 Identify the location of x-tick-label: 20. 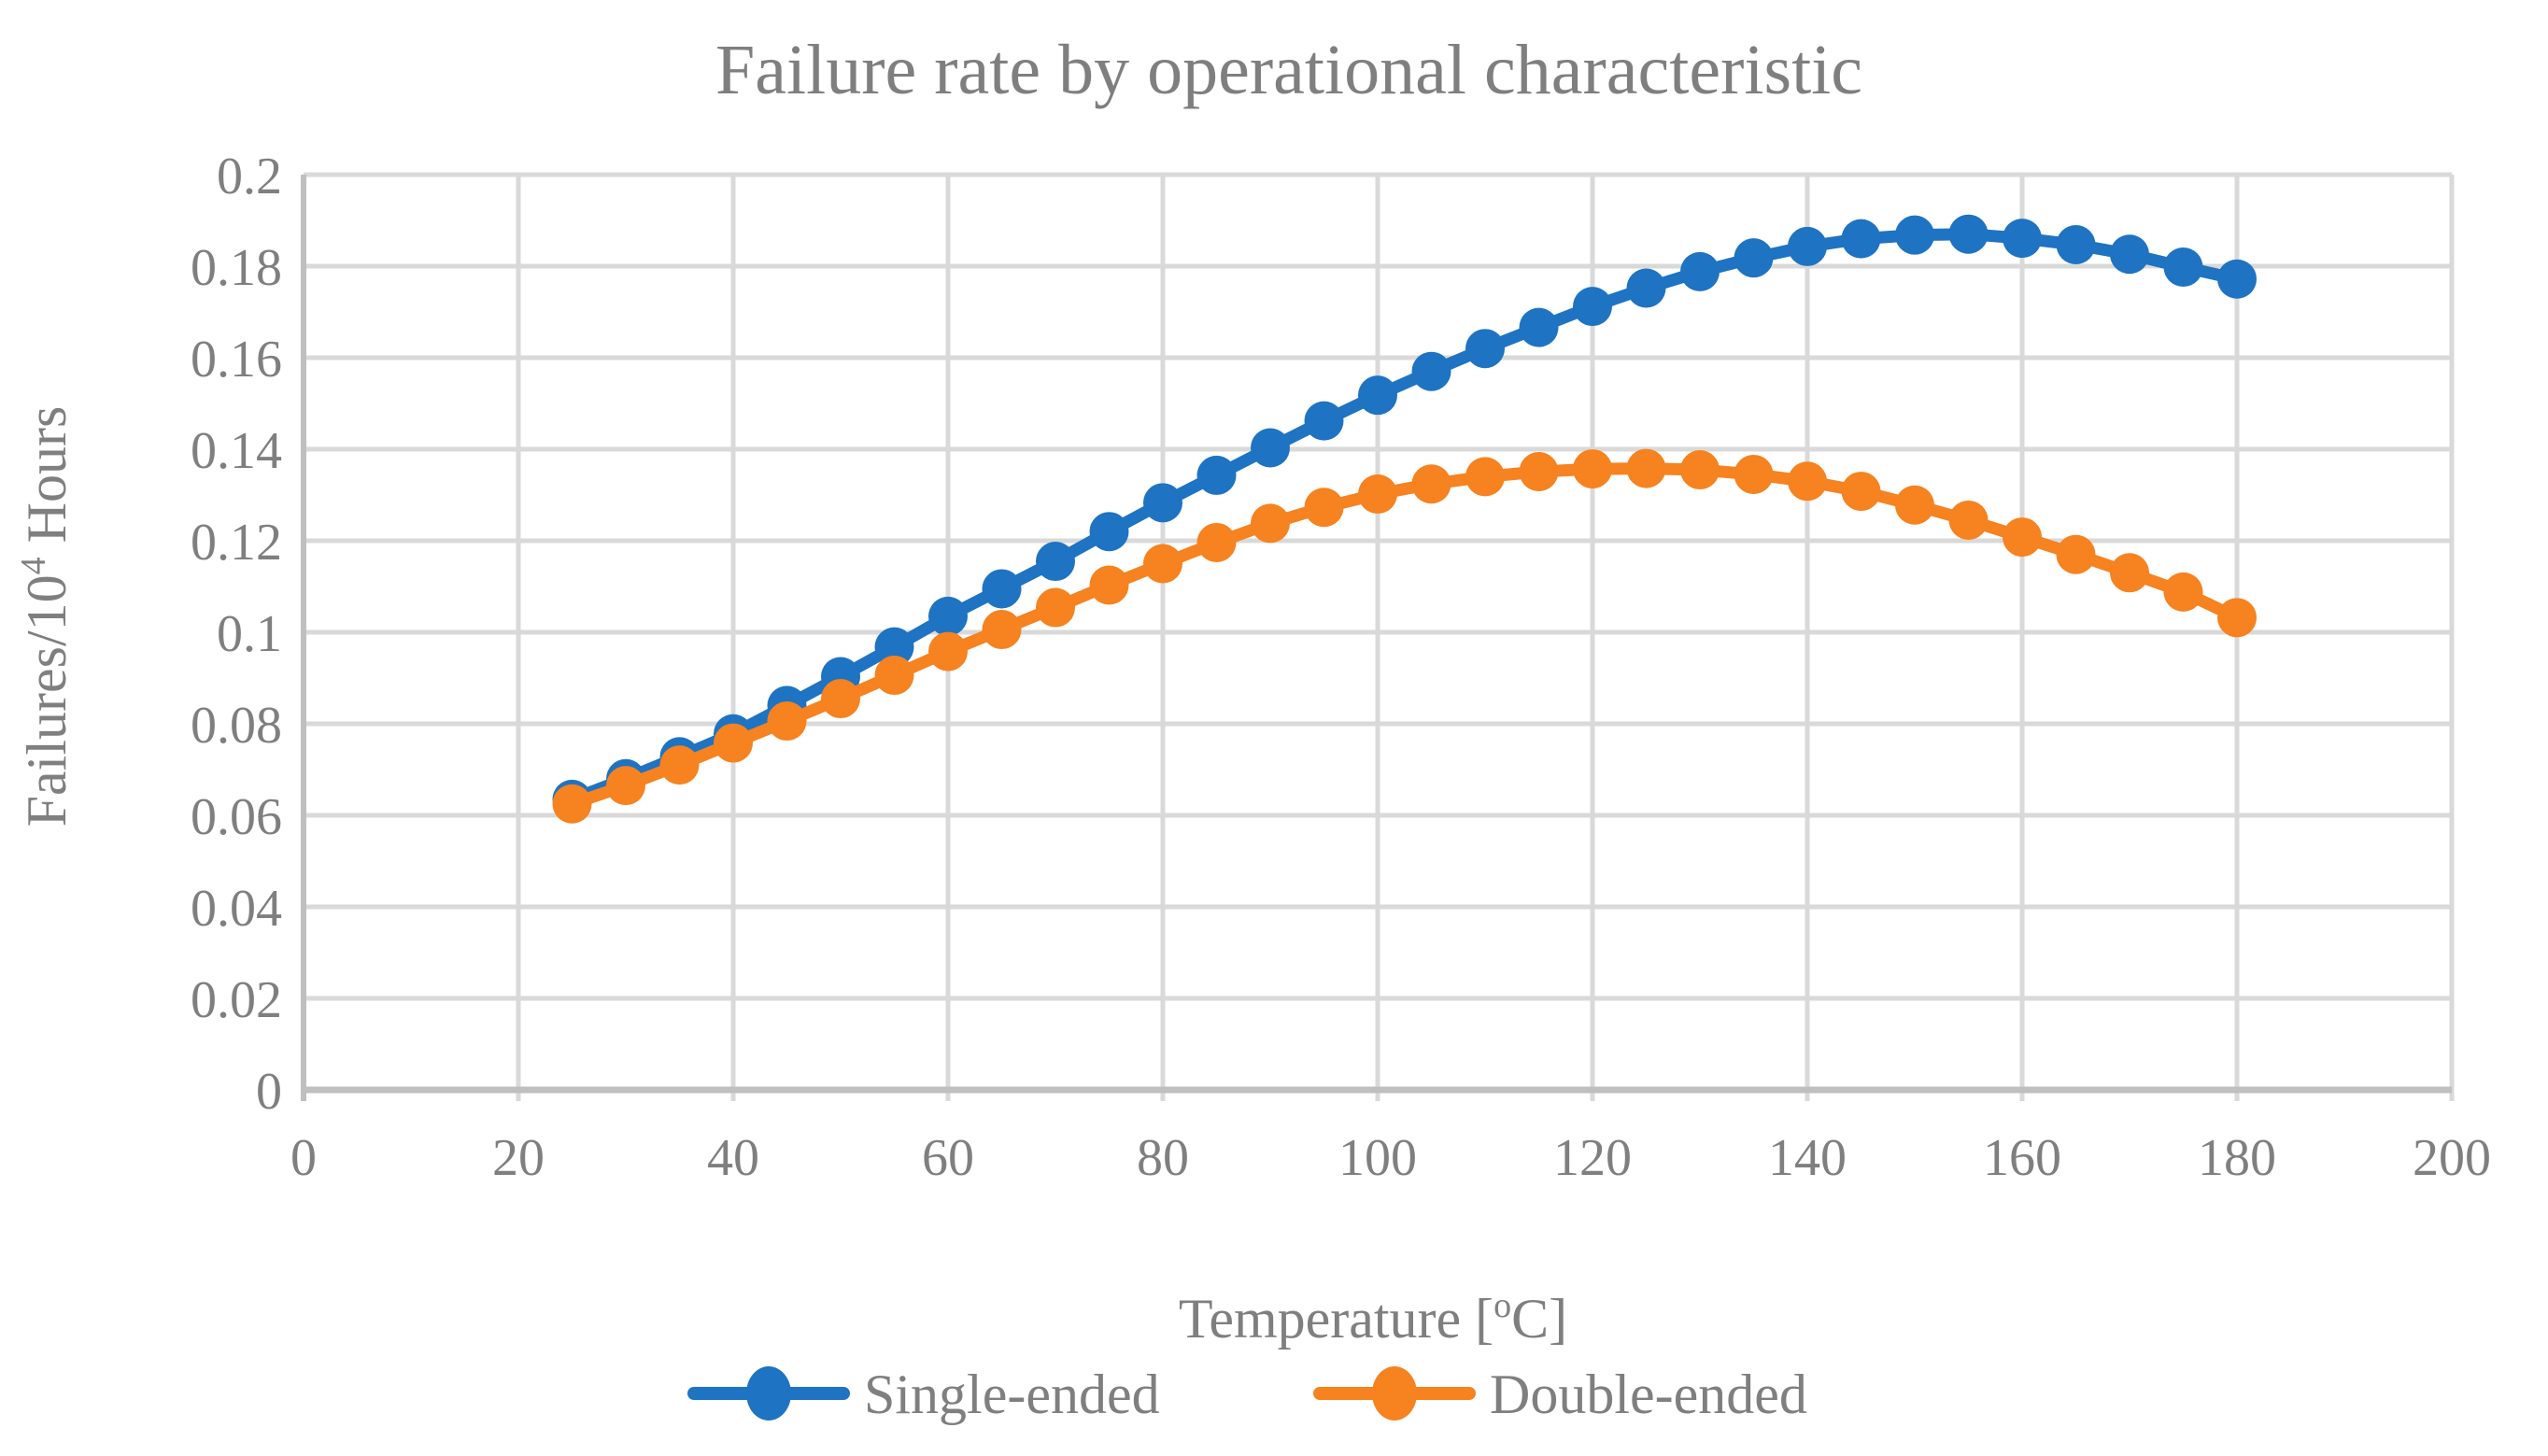
(518, 1158).